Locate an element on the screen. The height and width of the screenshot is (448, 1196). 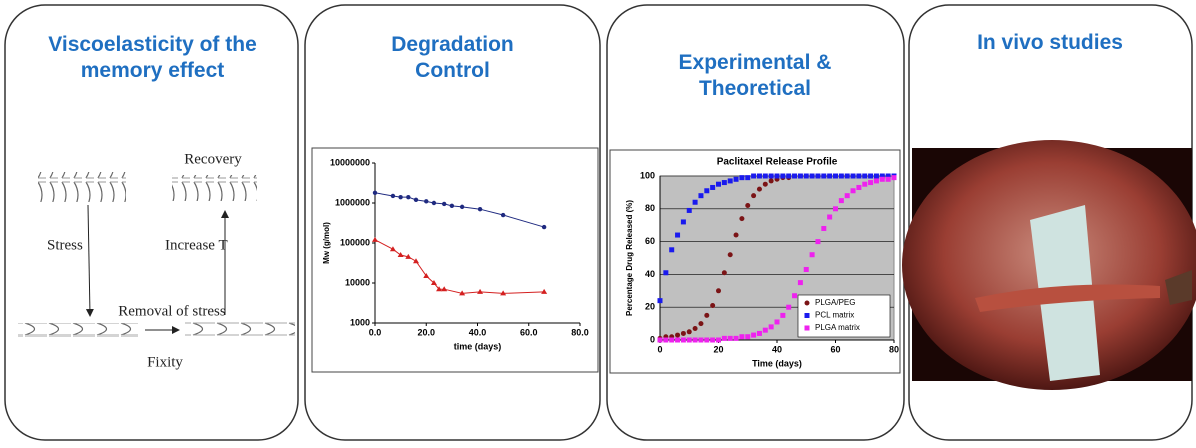
legend-label: PCL matrix is located at coordinates (834, 315).